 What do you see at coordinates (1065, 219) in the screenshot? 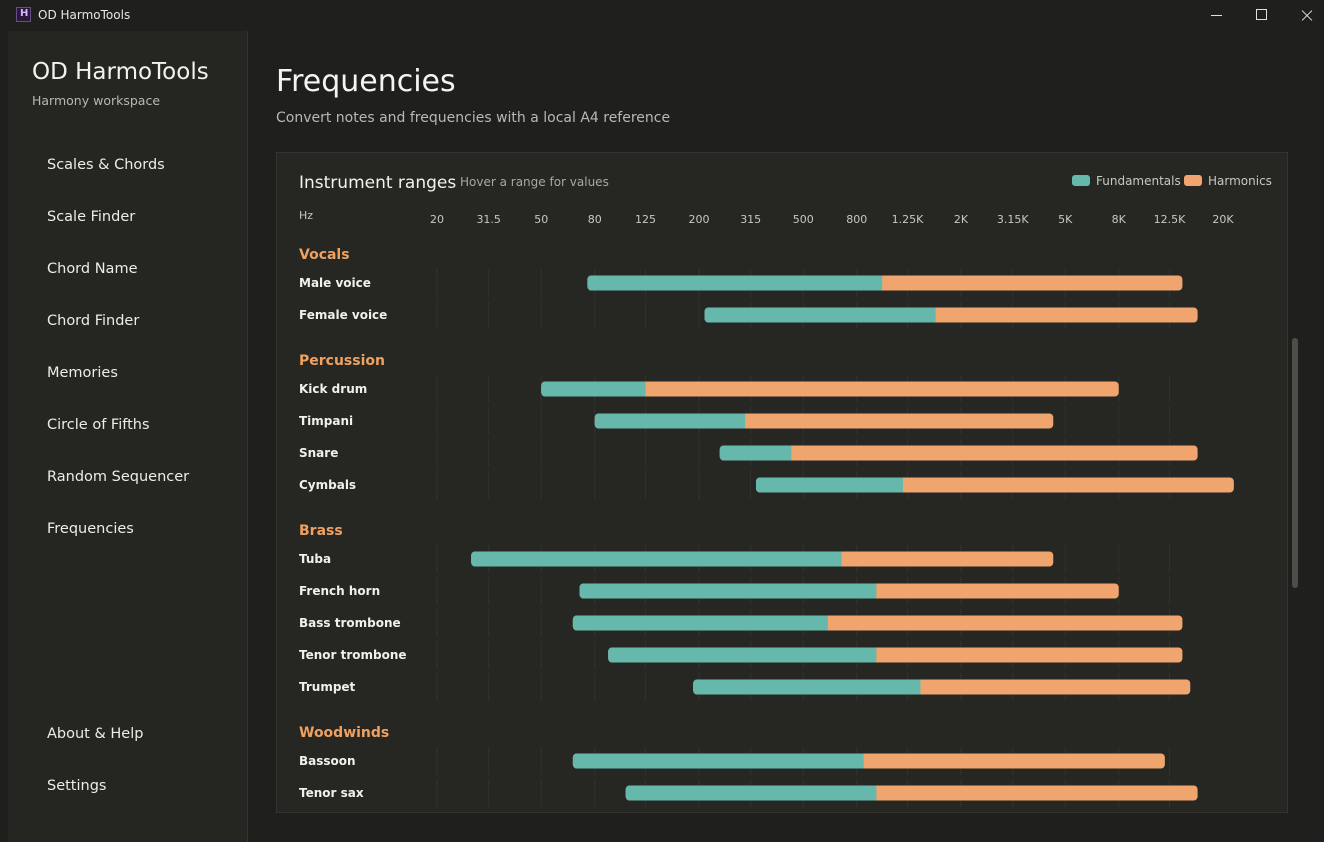
I see `axis-tick-label: 5K` at bounding box center [1065, 219].